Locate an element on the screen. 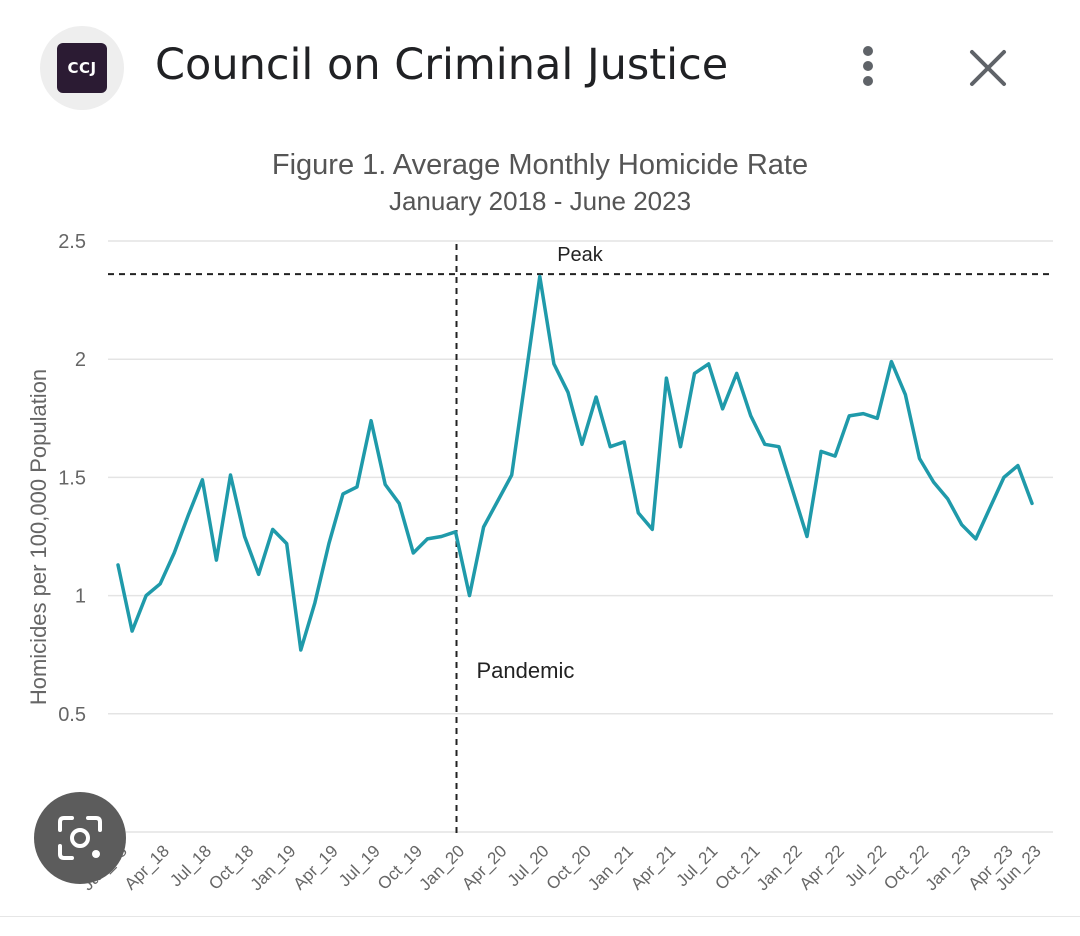 This screenshot has height=936, width=1080. page-title: Council on Criminal Justice is located at coordinates (442, 65).